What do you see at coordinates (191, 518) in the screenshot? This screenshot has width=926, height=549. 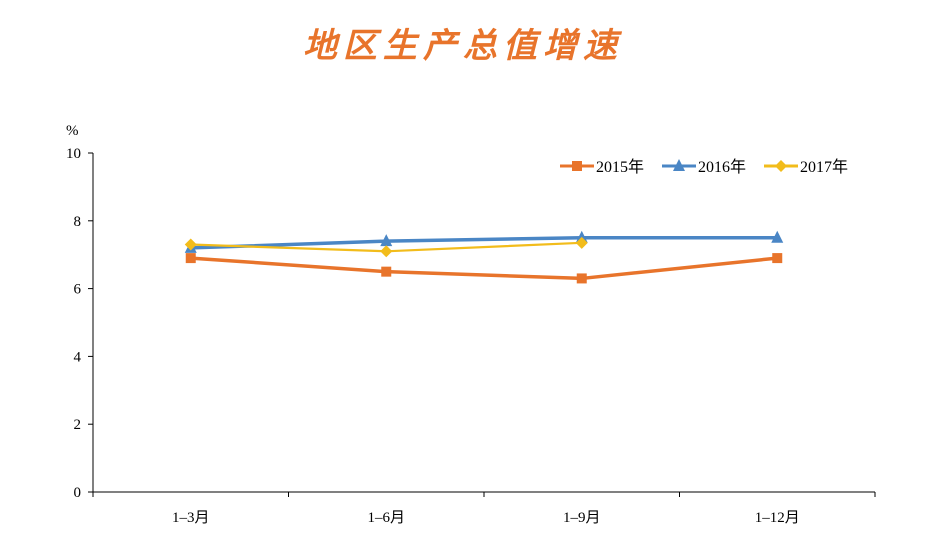 I see `x-tick-label: 1–3月` at bounding box center [191, 518].